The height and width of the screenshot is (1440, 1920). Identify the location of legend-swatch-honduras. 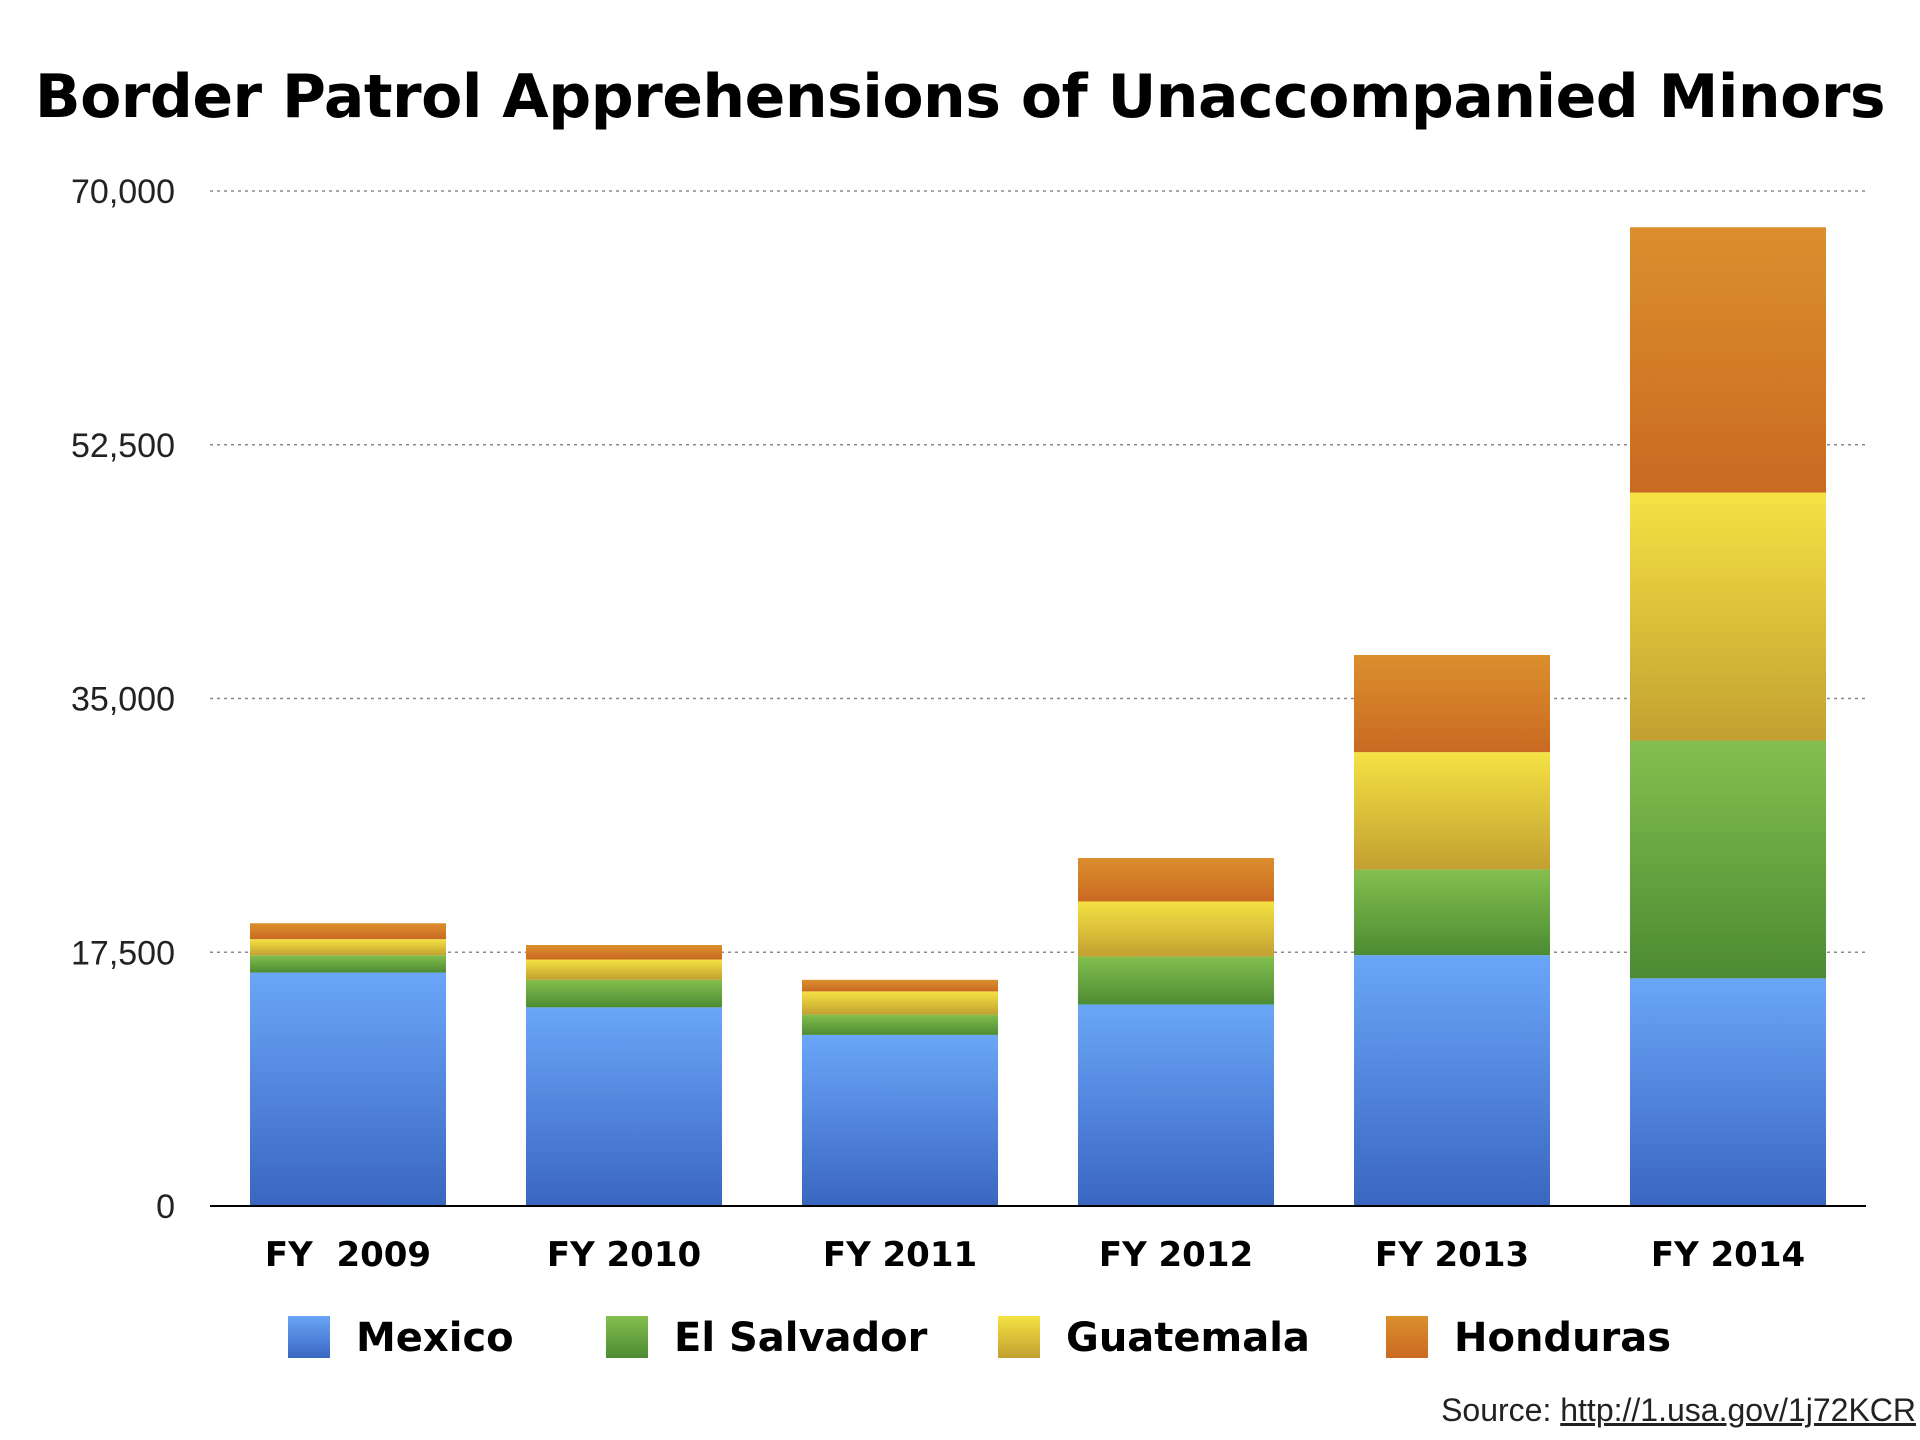
(1407, 1337).